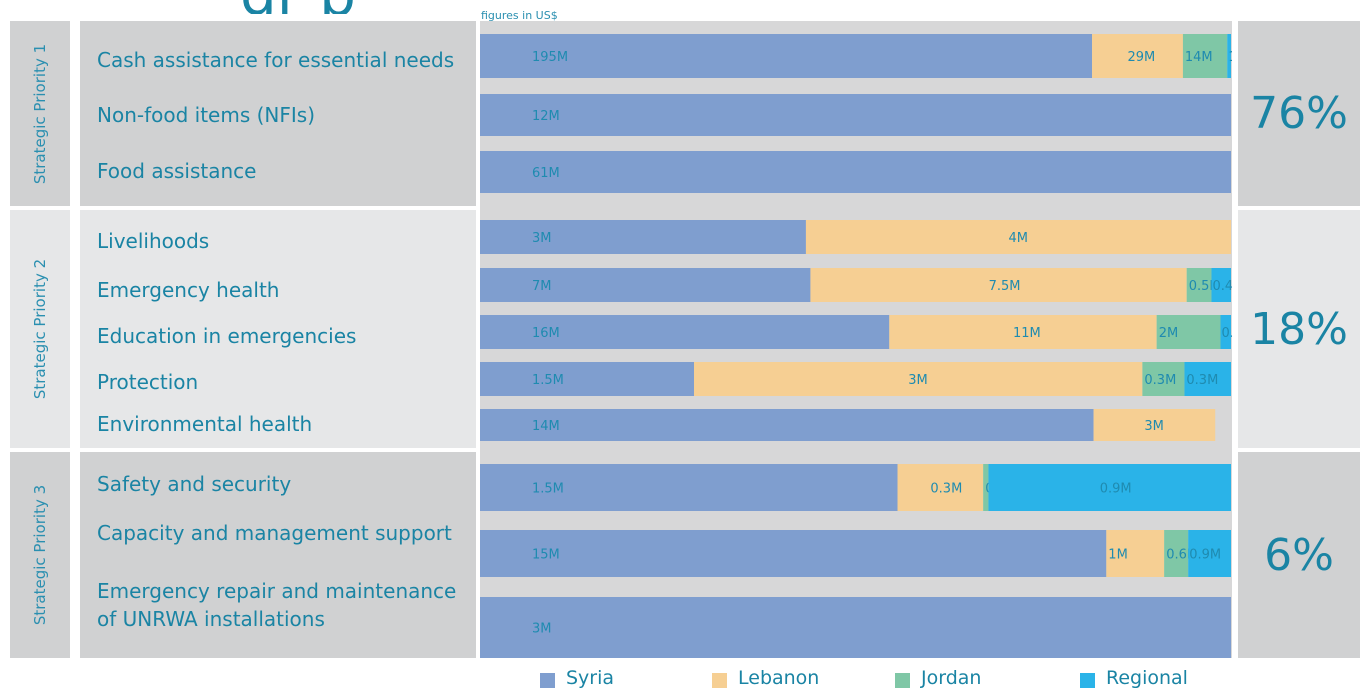 The height and width of the screenshot is (691, 1370). I want to click on category-label: Emergency health, so click(188, 290).